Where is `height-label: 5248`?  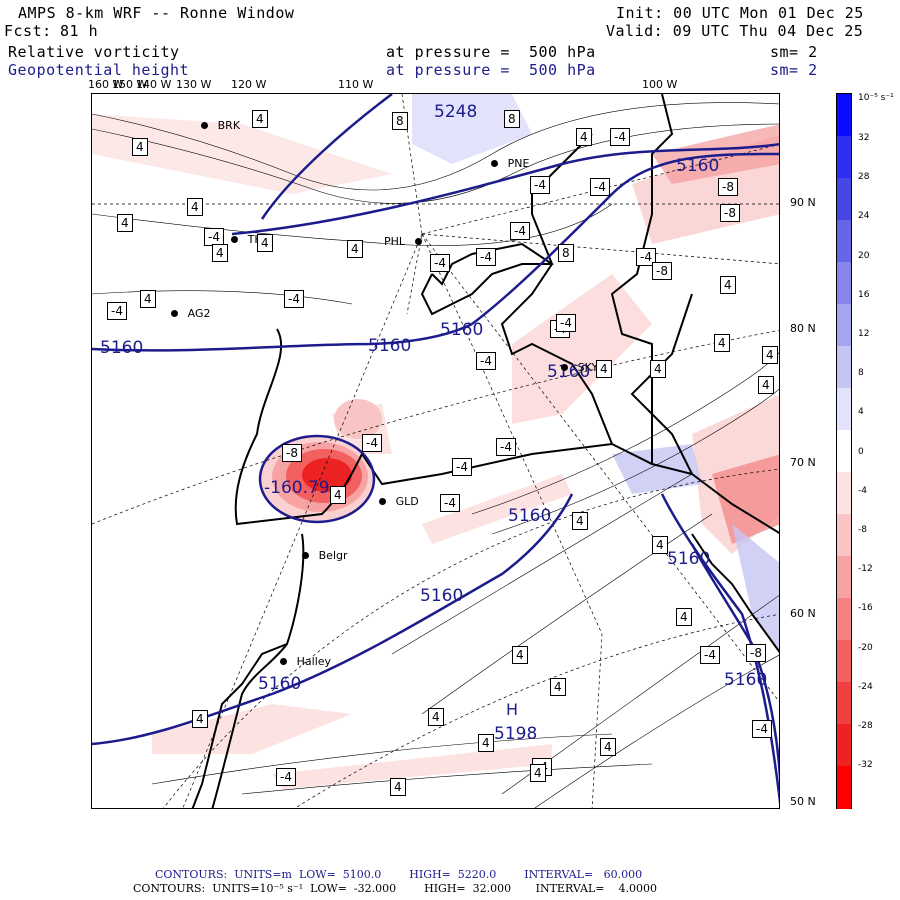 height-label: 5248 is located at coordinates (456, 112).